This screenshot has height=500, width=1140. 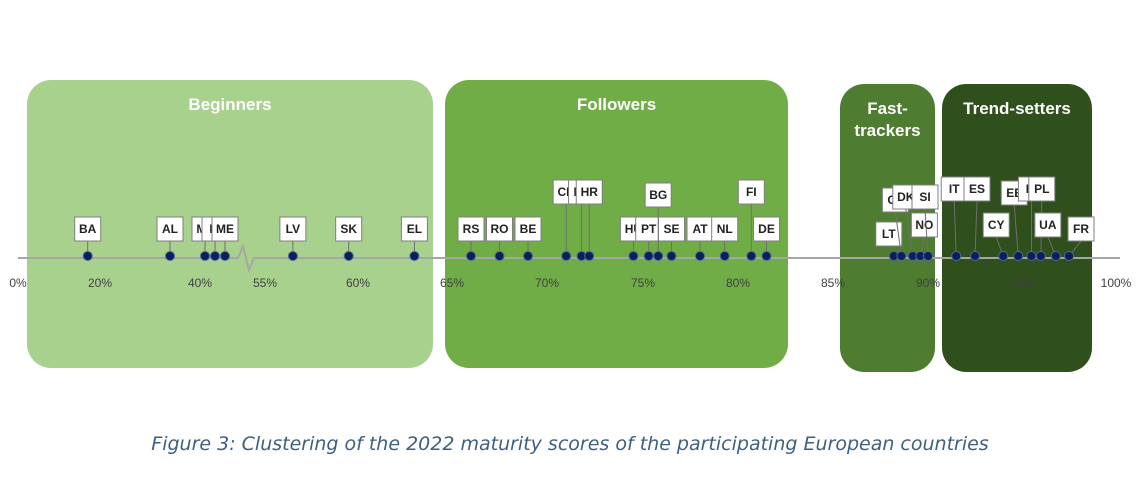 I want to click on country-label: IT, so click(x=954, y=189).